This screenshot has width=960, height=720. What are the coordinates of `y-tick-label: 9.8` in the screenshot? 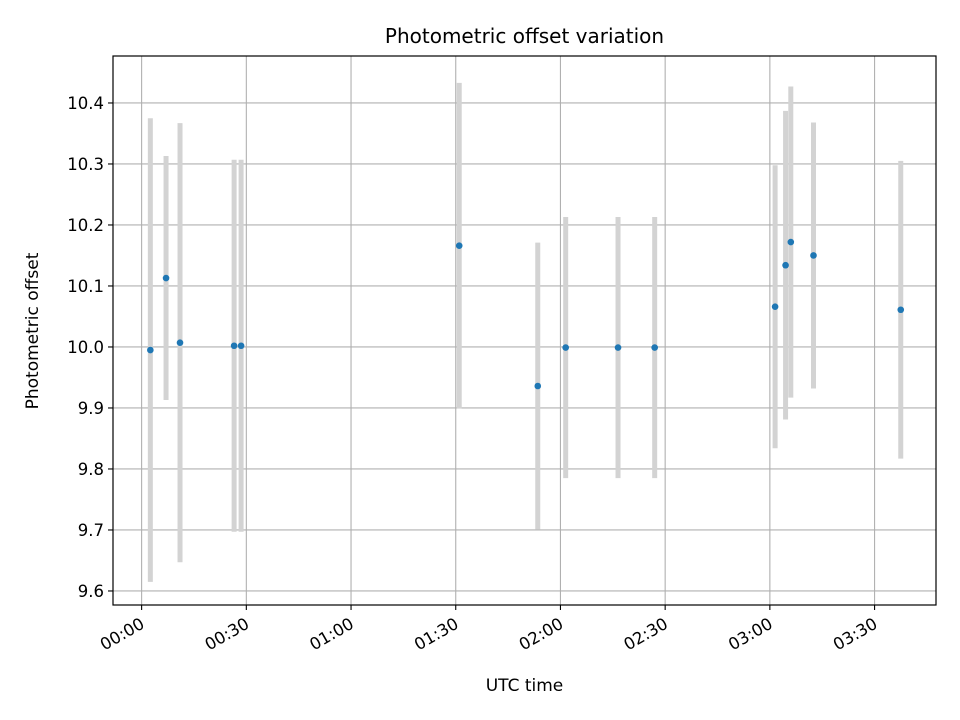 It's located at (91, 469).